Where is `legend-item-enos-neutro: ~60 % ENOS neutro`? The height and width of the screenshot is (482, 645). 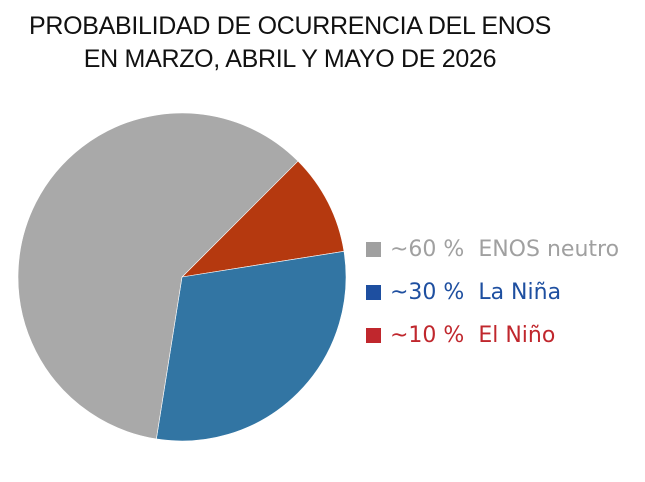 legend-item-enos-neutro: ~60 % ENOS neutro is located at coordinates (492, 249).